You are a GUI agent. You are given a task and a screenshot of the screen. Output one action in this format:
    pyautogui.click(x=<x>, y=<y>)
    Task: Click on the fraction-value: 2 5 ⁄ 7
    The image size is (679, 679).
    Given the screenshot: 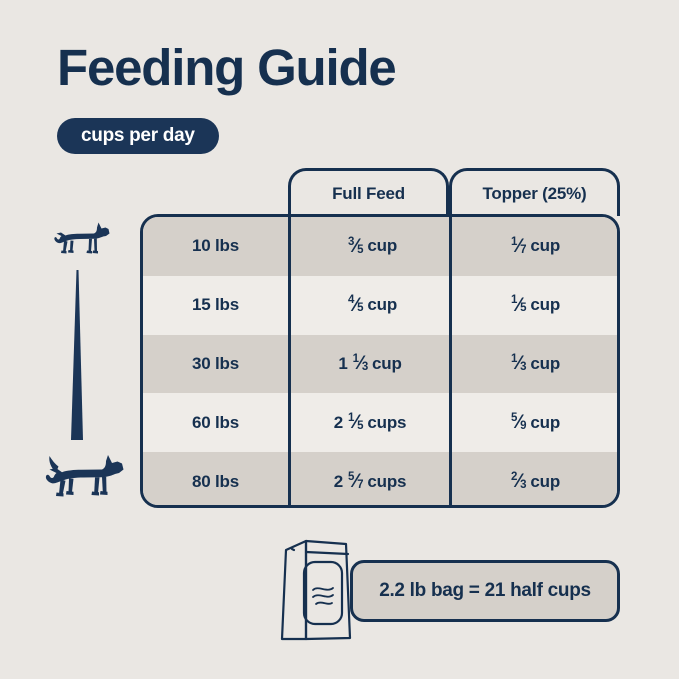 What is the action you would take?
    pyautogui.click(x=348, y=481)
    